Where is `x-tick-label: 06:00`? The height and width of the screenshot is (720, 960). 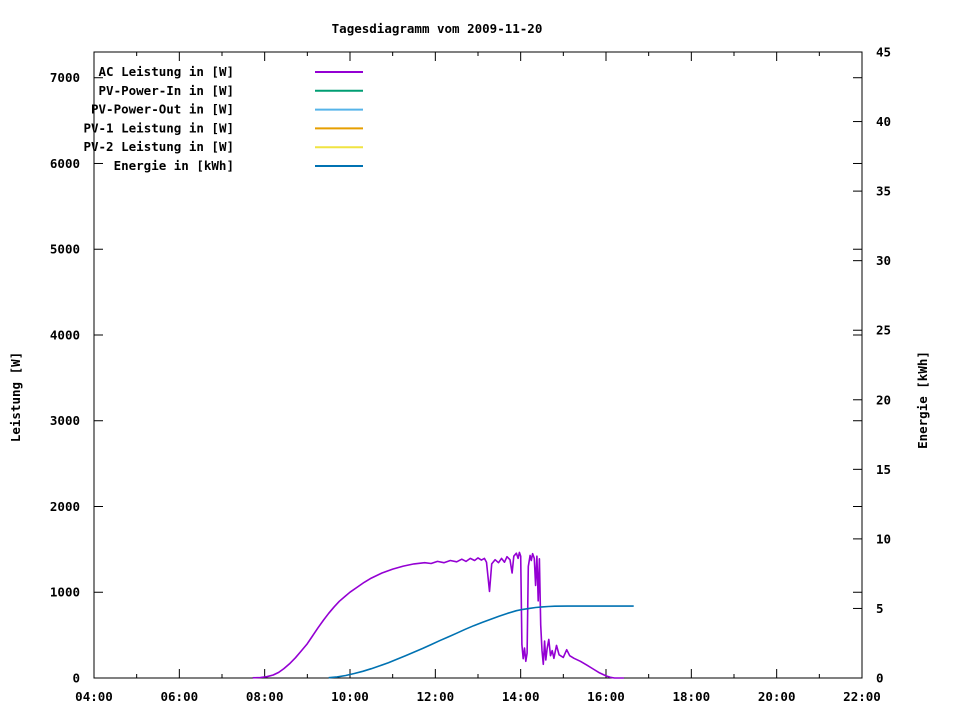 x-tick-label: 06:00 is located at coordinates (180, 696).